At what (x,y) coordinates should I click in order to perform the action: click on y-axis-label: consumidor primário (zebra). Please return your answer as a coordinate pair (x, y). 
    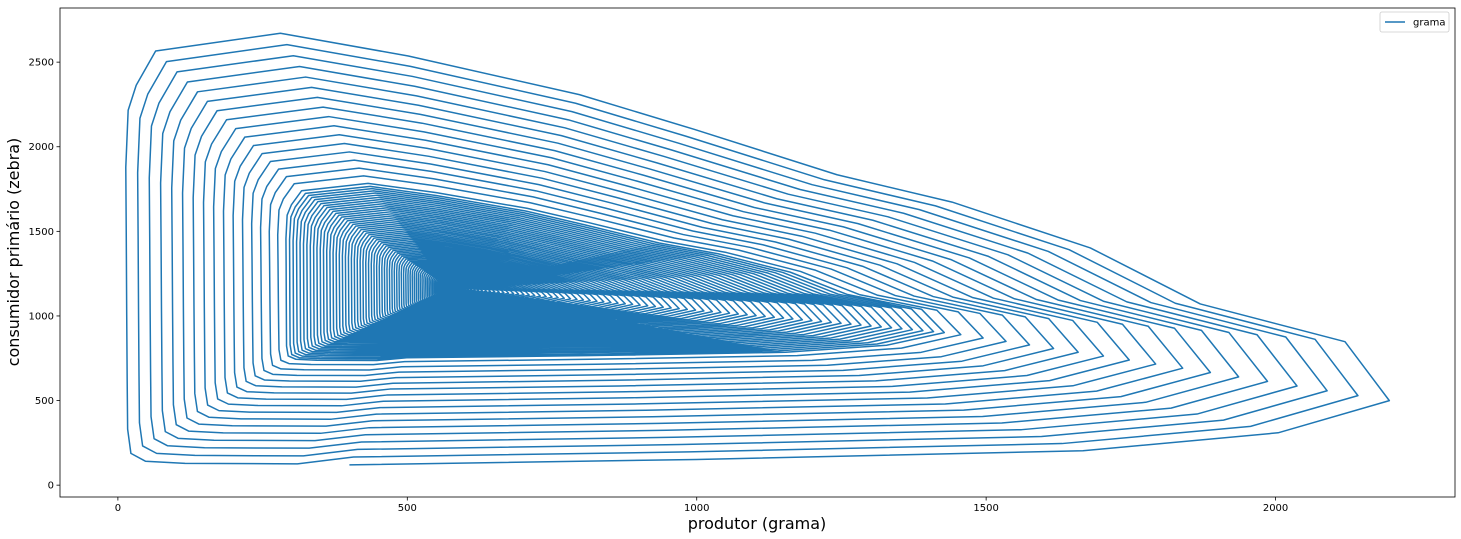
    Looking at the image, I should click on (13, 252).